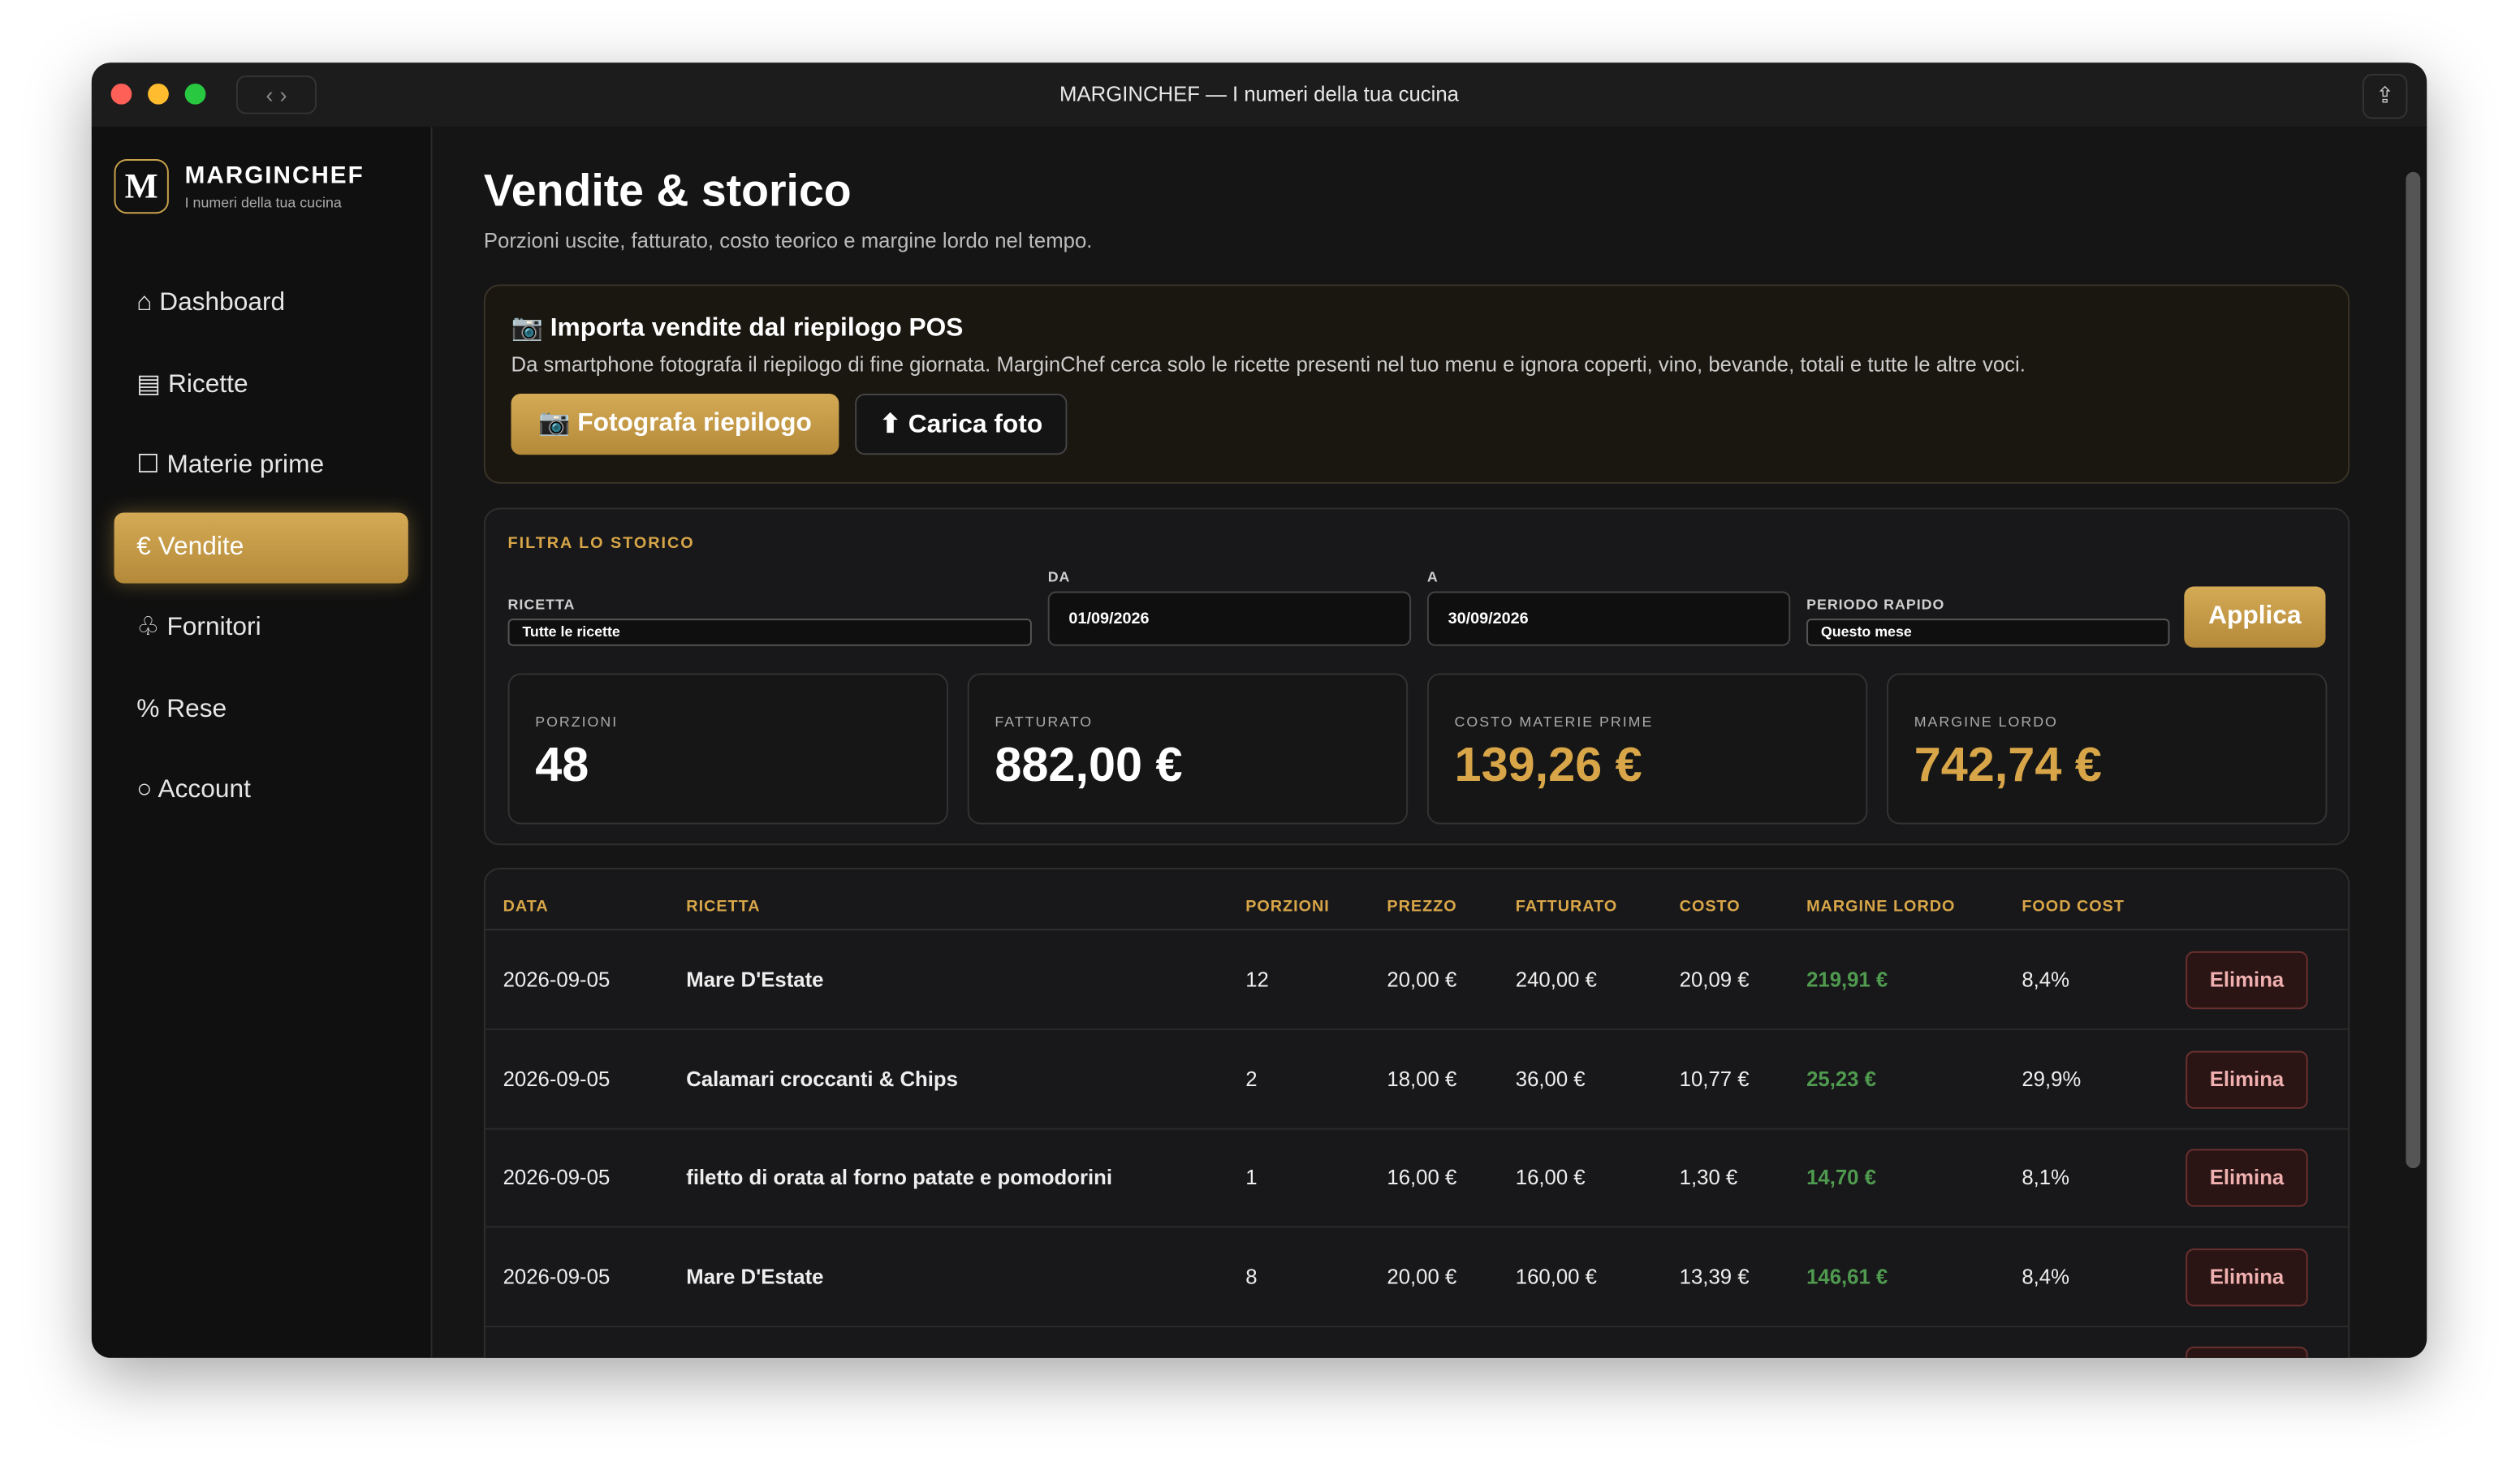 This screenshot has height=1479, width=2520. Describe the element at coordinates (230, 465) in the screenshot. I see `nav-item: ☐ Materie prime` at that location.